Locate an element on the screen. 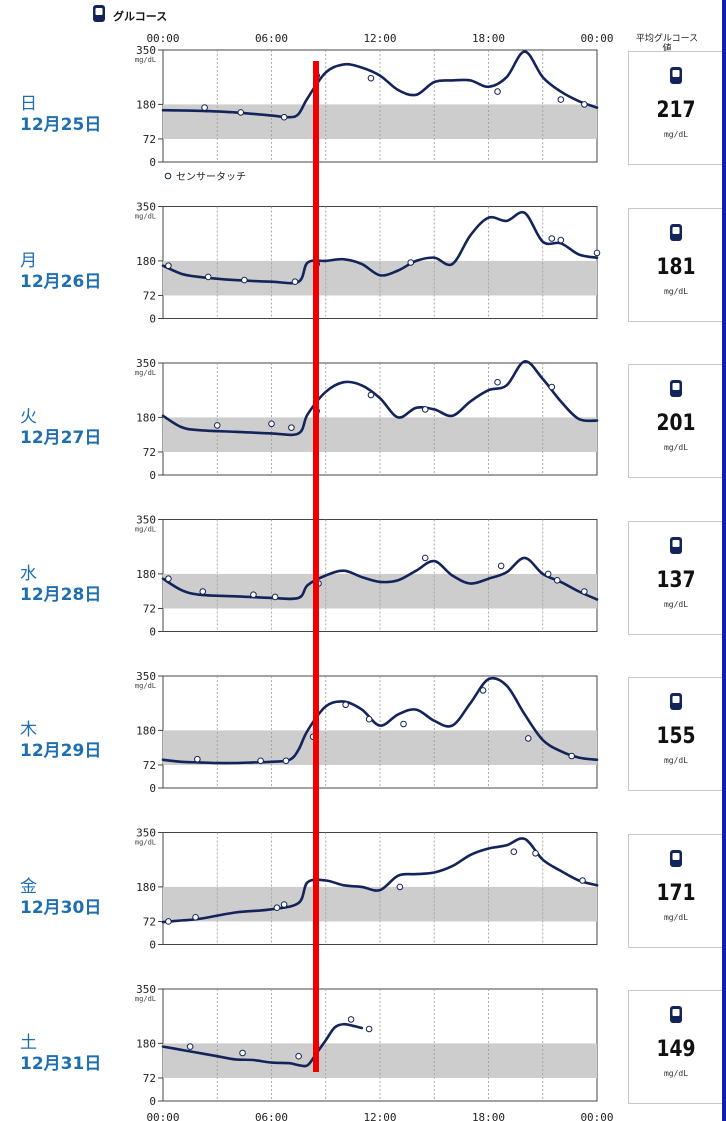 This screenshot has height=1121, width=726. day-label: 木 12月29日 is located at coordinates (75, 741).